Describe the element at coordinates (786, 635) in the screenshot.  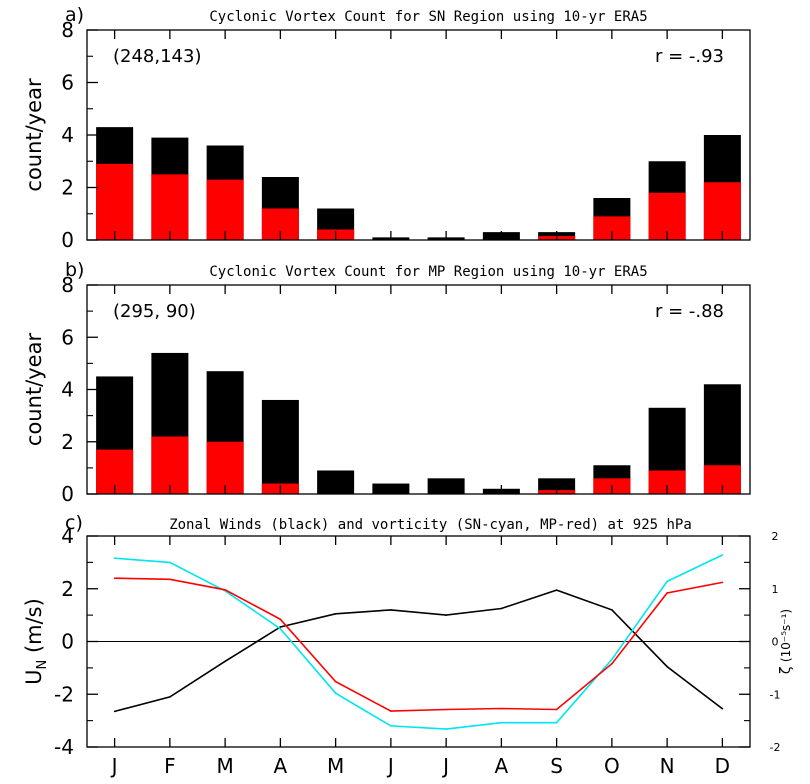
I see `panel-c-y2-axis-label-units: (10⁻⁵s⁻¹)` at that location.